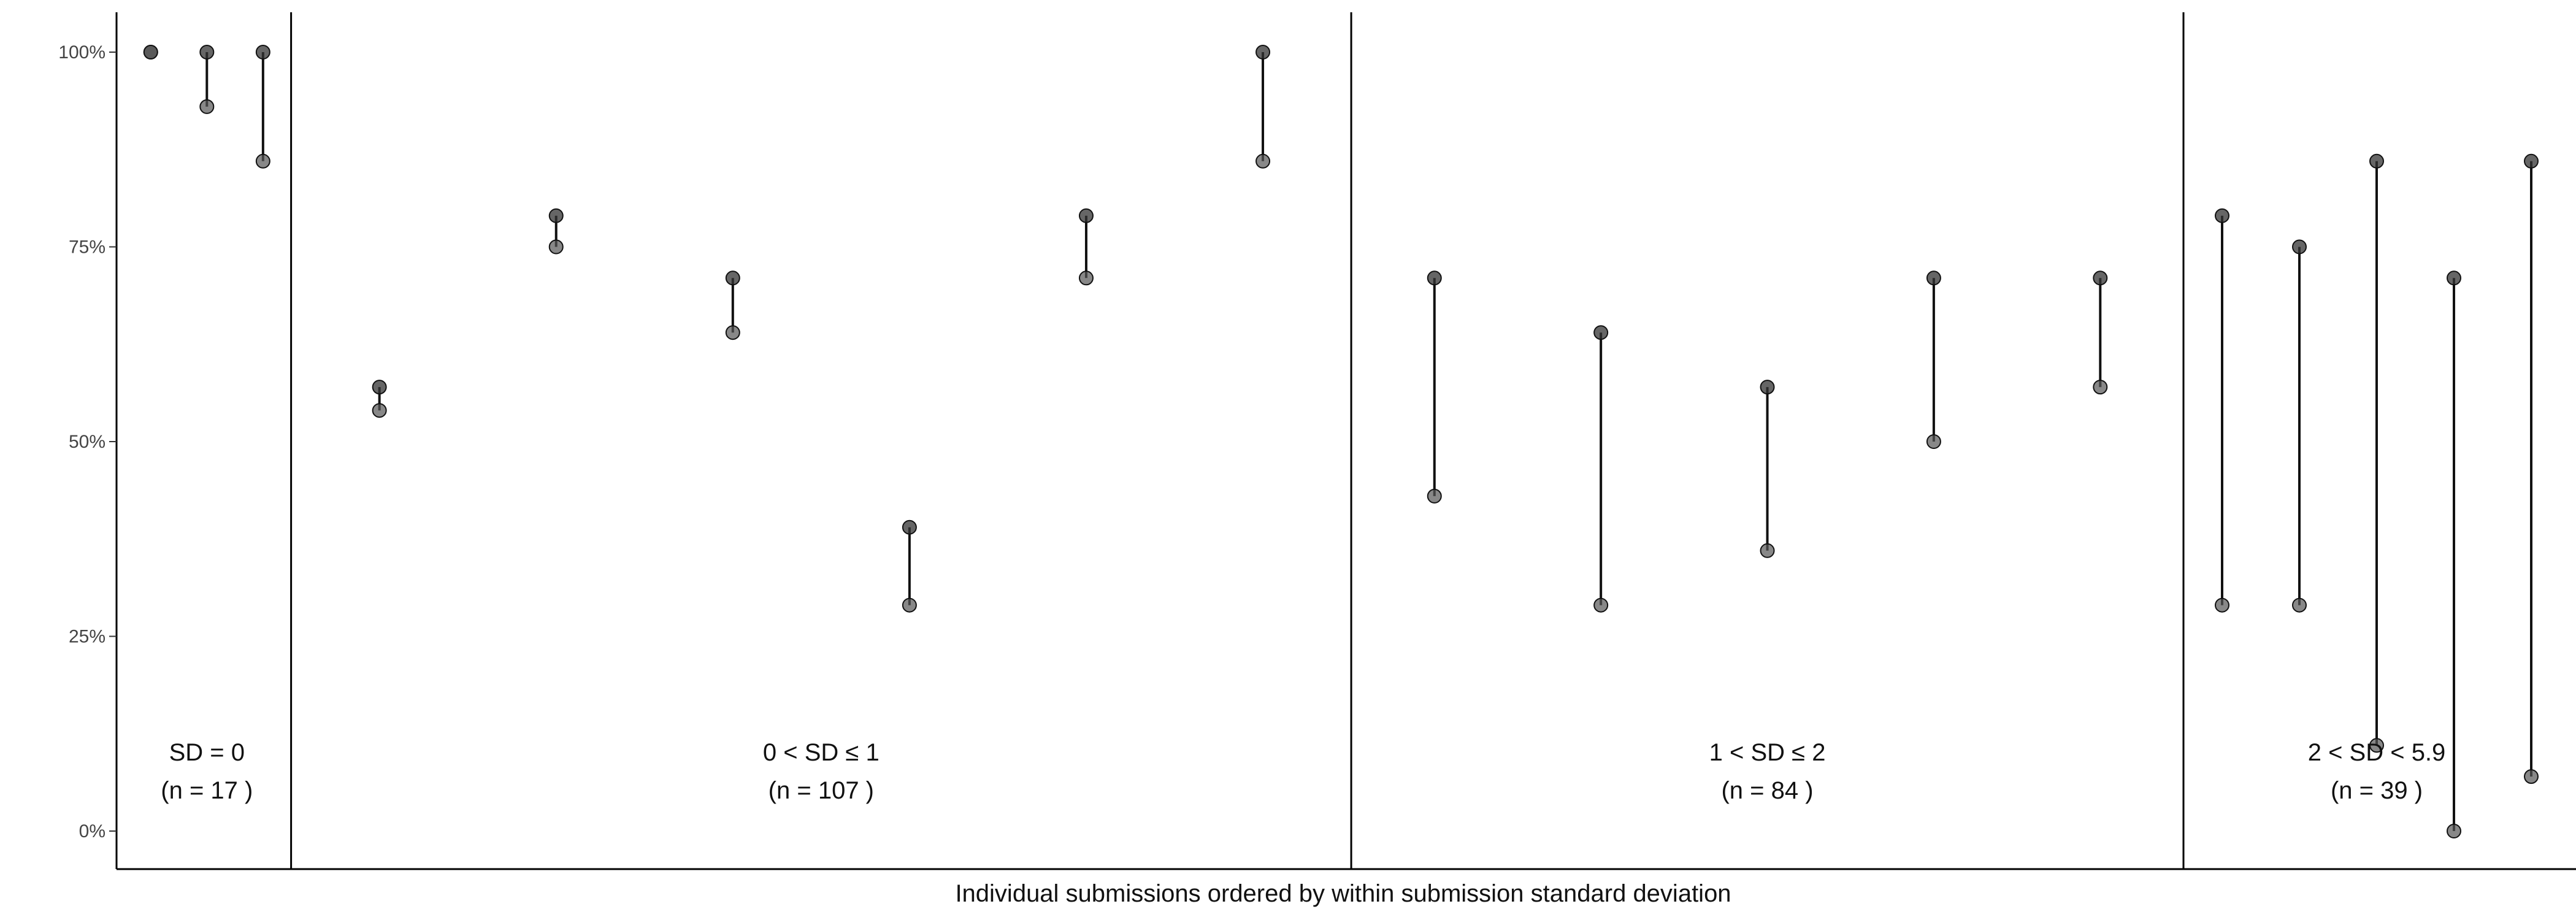 Image resolution: width=2576 pixels, height=920 pixels. I want to click on group-count-label: (n = 17 ), so click(207, 790).